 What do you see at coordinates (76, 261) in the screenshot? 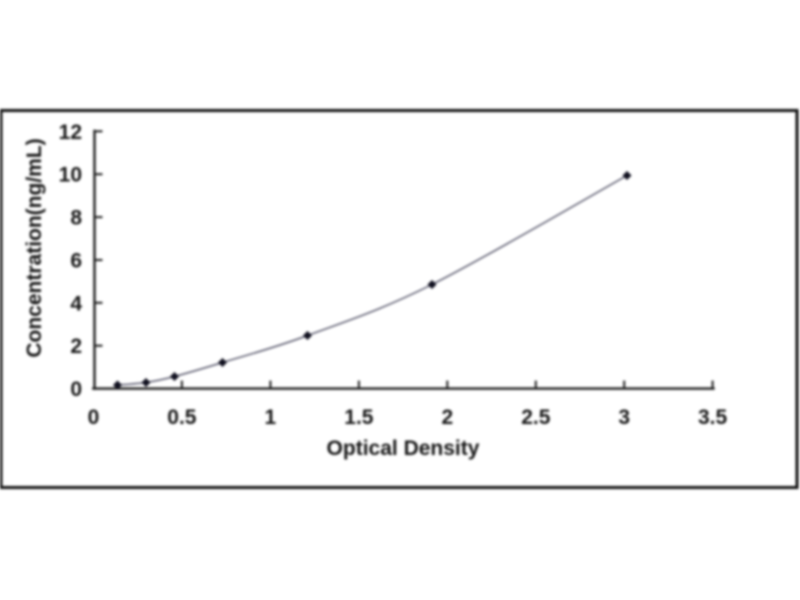
I see `svg-text: 6` at bounding box center [76, 261].